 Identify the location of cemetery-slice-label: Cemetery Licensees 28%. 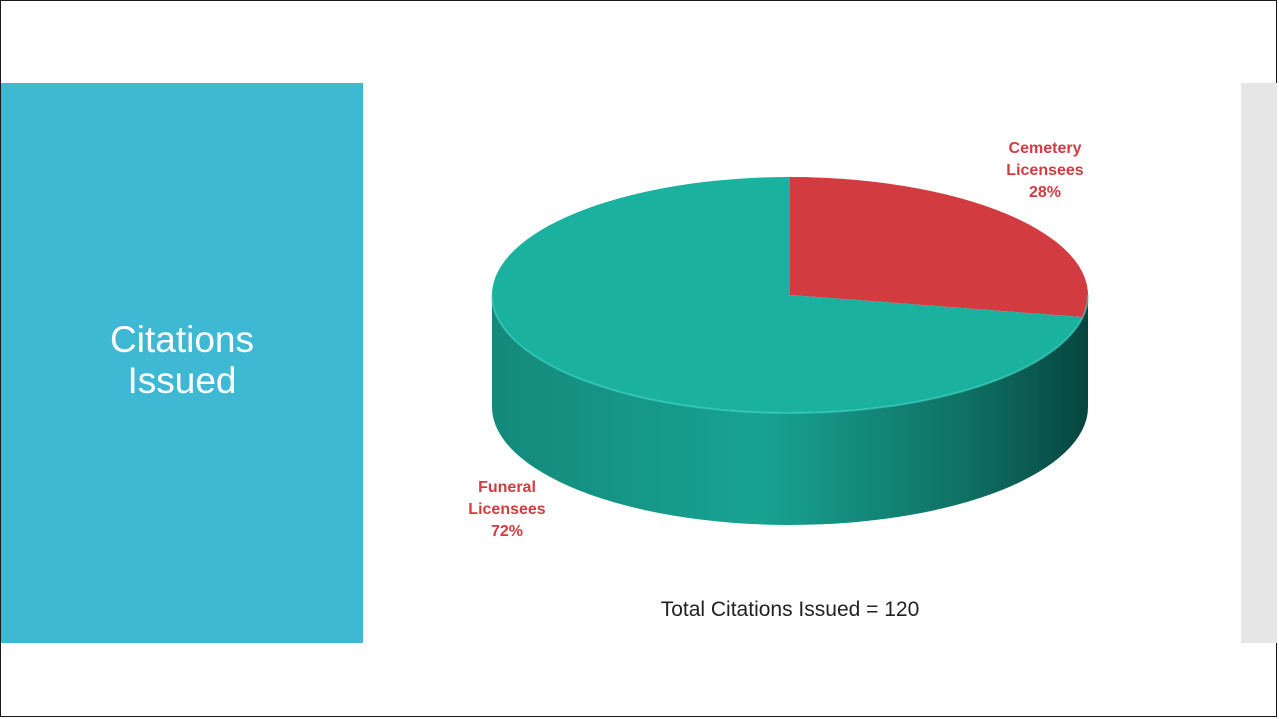
(1045, 171).